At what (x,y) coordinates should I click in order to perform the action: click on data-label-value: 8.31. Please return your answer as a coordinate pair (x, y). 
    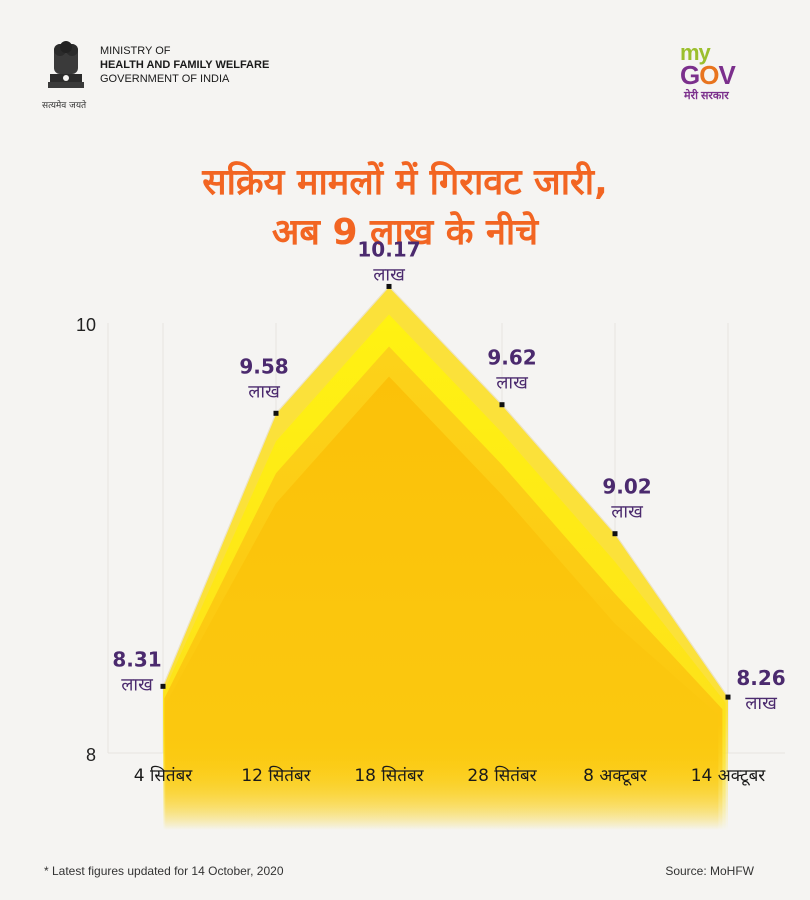
    Looking at the image, I should click on (136, 659).